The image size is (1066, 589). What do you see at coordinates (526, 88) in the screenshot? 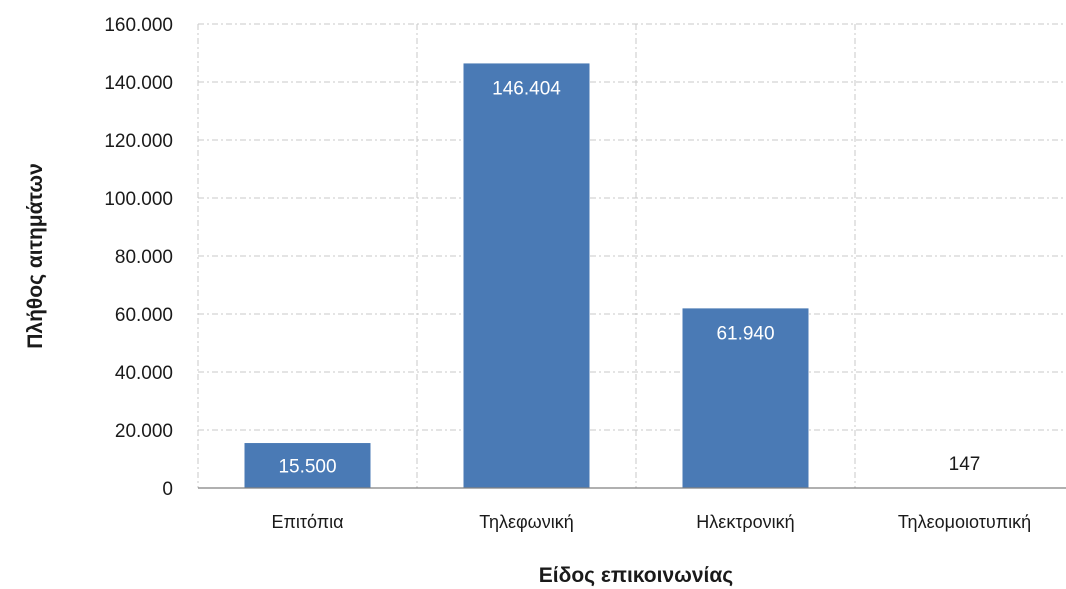
I see `data-label: 146.404` at bounding box center [526, 88].